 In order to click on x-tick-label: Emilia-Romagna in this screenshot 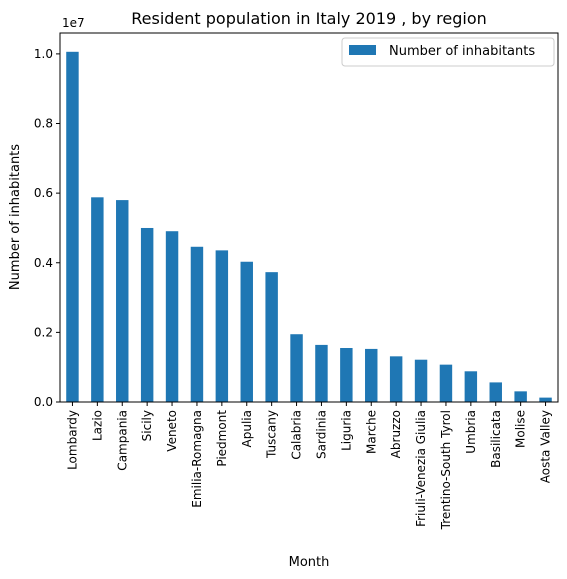, I will do `click(197, 459)`.